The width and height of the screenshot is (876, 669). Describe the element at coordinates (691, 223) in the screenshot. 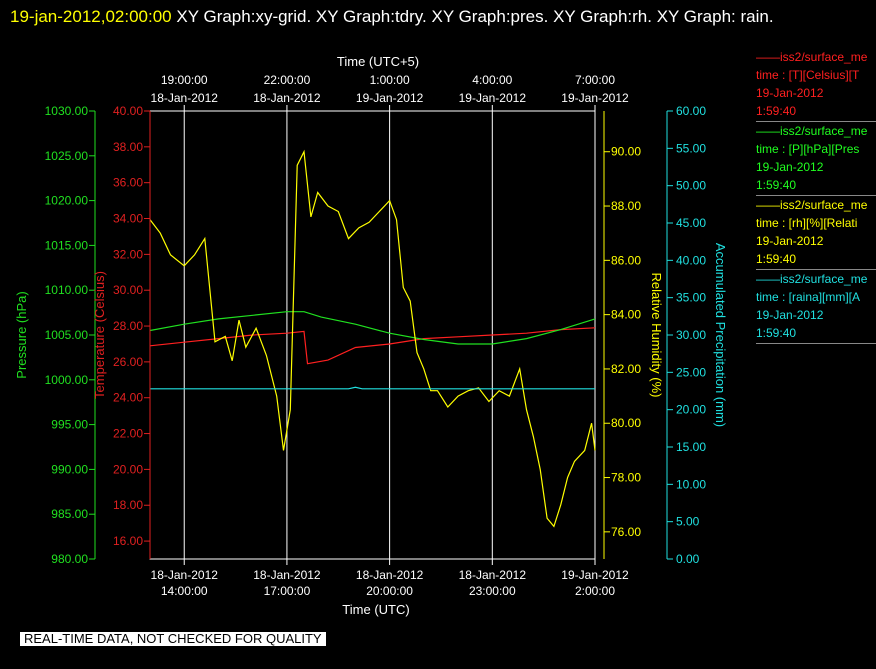

I see `precip-tick-label: 45.00` at that location.